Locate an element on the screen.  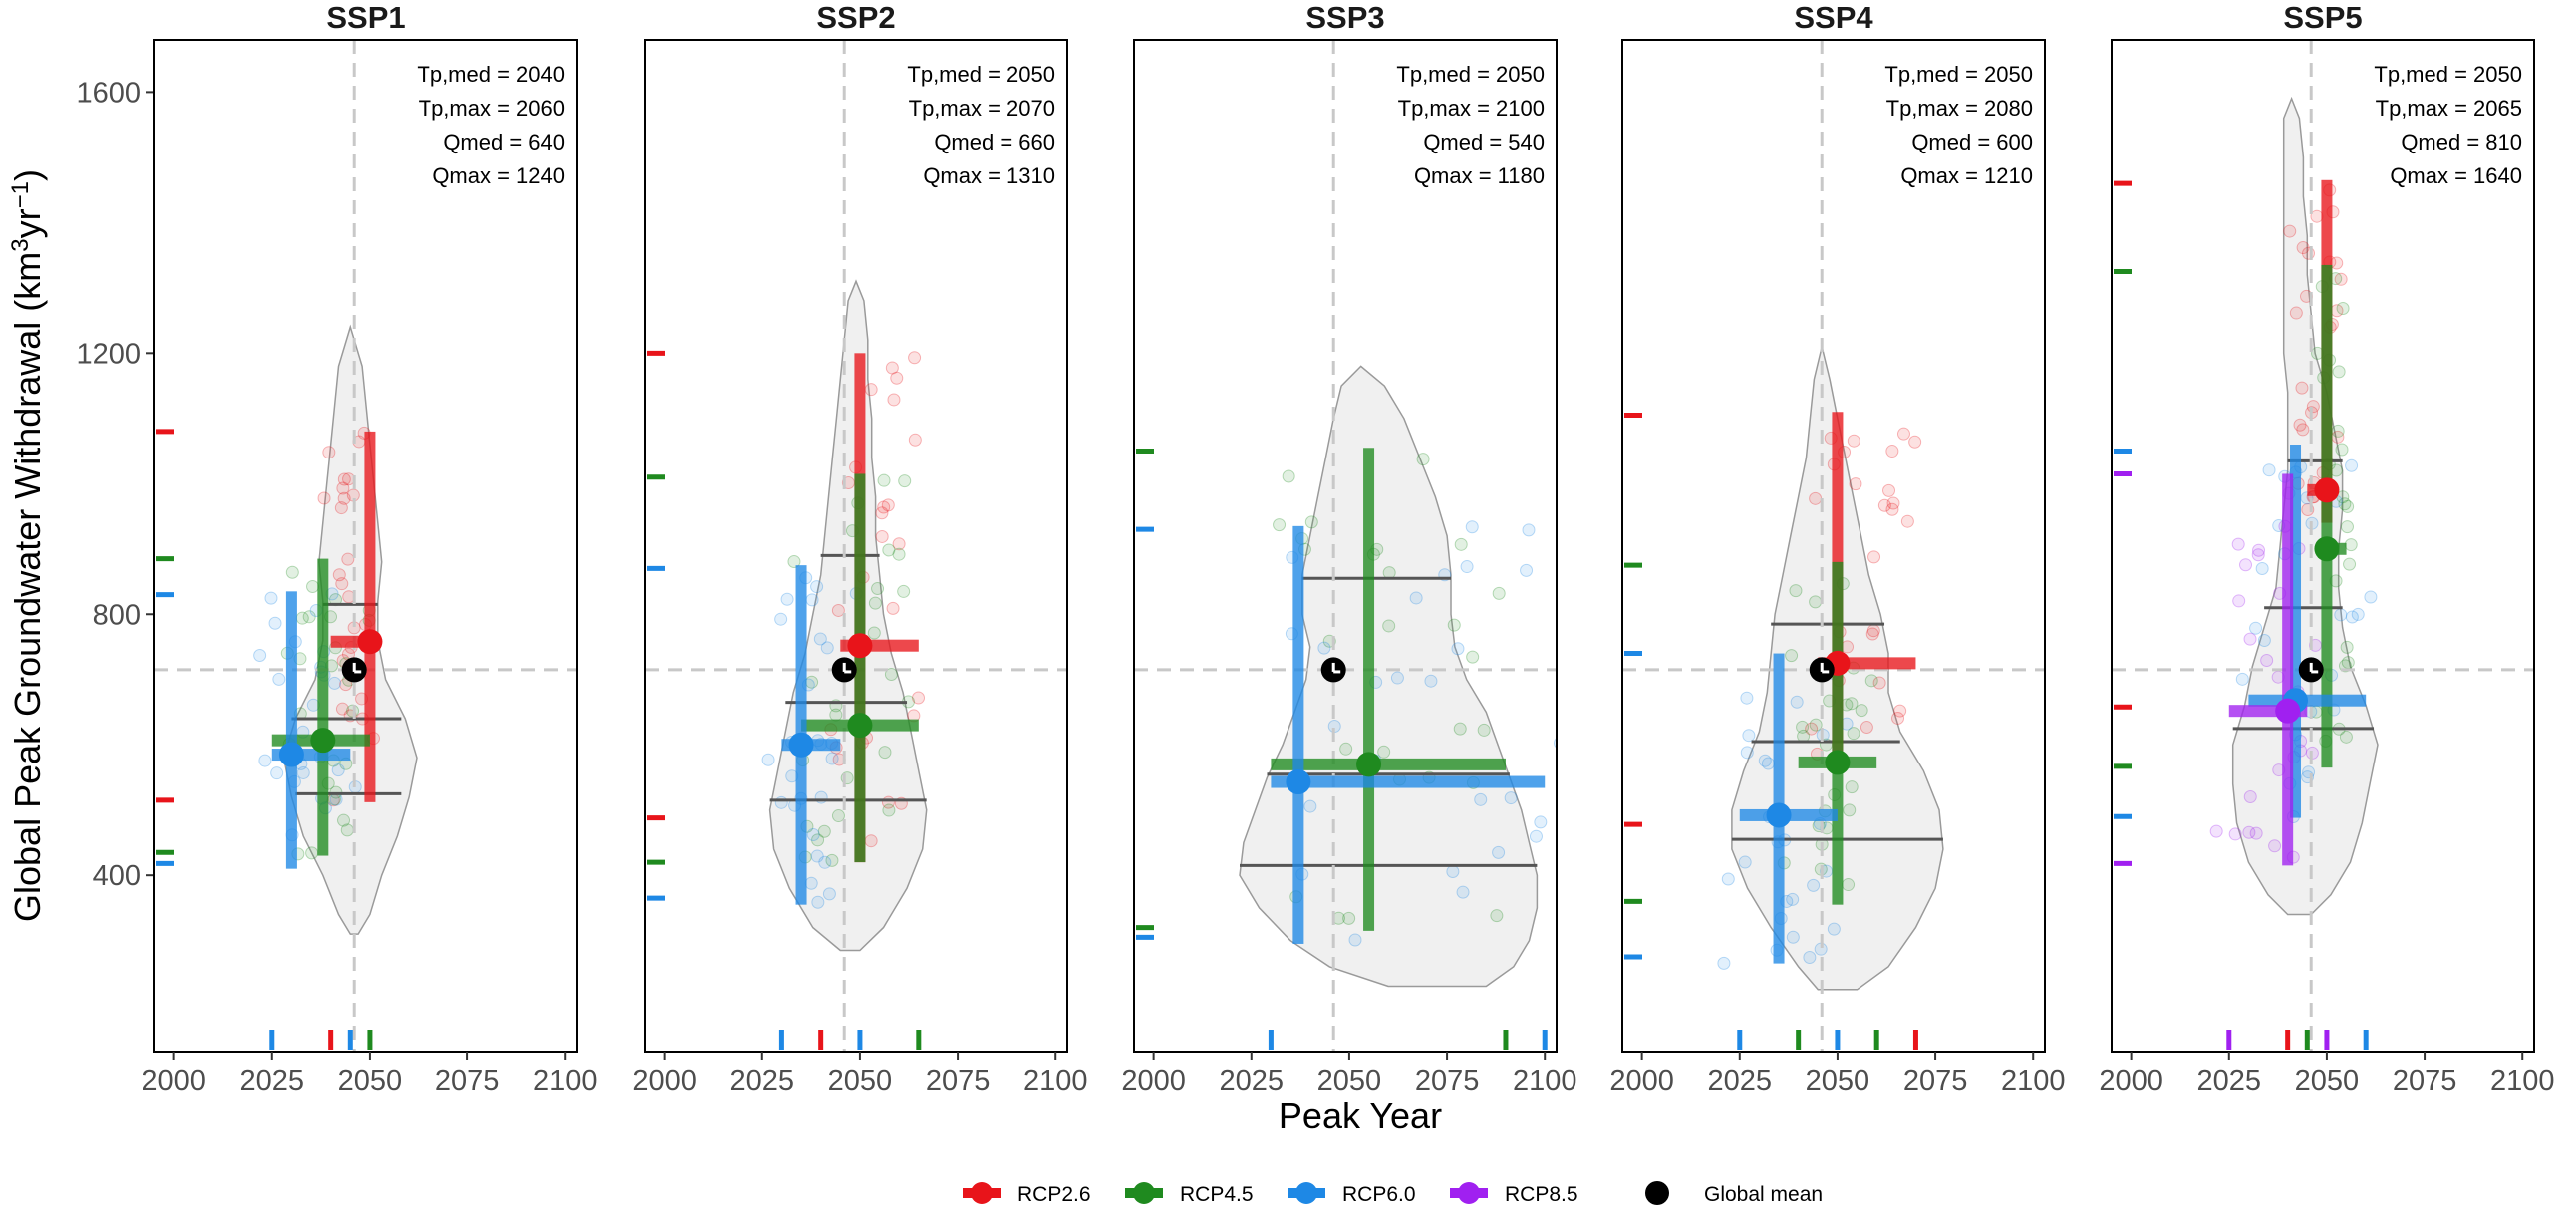
violin-shape is located at coordinates (848, 615).